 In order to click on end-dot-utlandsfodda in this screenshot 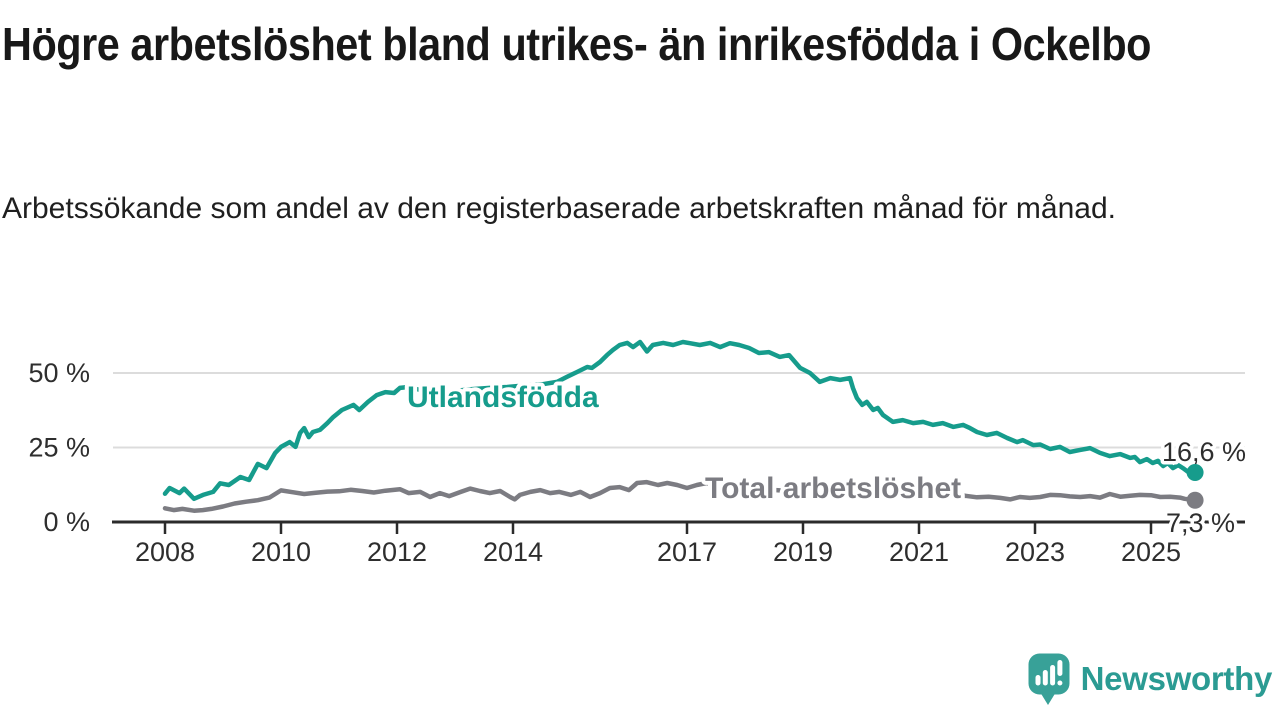, I will do `click(1195, 473)`.